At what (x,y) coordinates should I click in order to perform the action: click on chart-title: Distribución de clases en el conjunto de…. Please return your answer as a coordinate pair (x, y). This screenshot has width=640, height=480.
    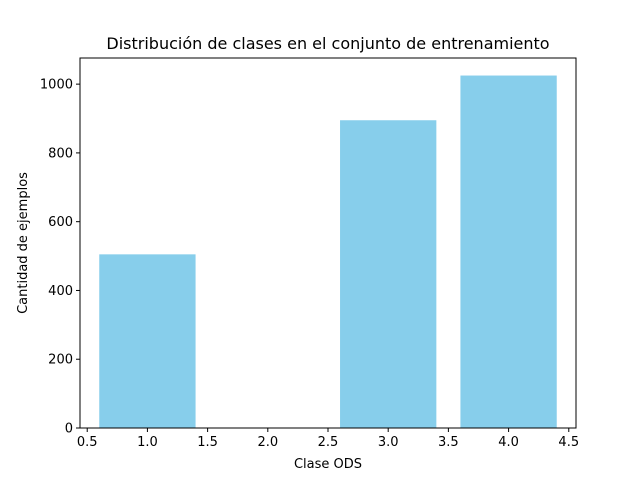
    Looking at the image, I should click on (327, 43).